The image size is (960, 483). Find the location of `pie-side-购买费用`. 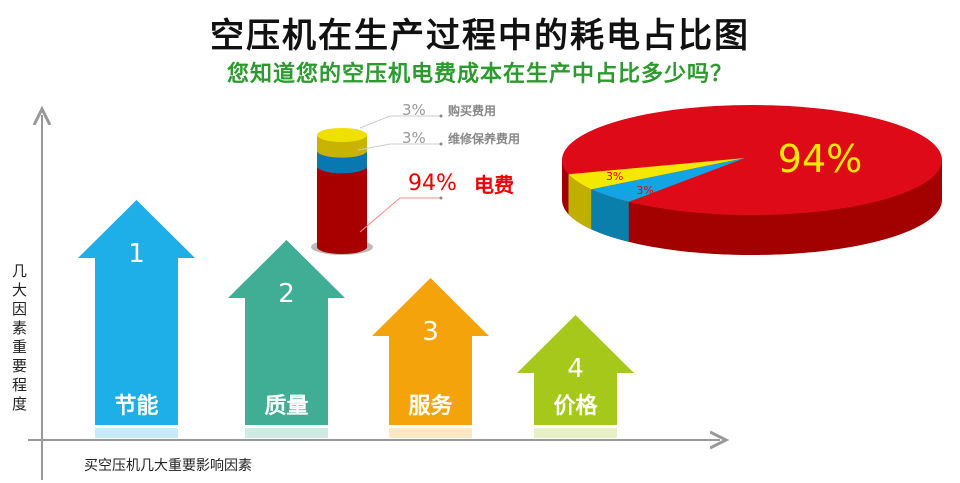

pie-side-购买费用 is located at coordinates (580, 202).